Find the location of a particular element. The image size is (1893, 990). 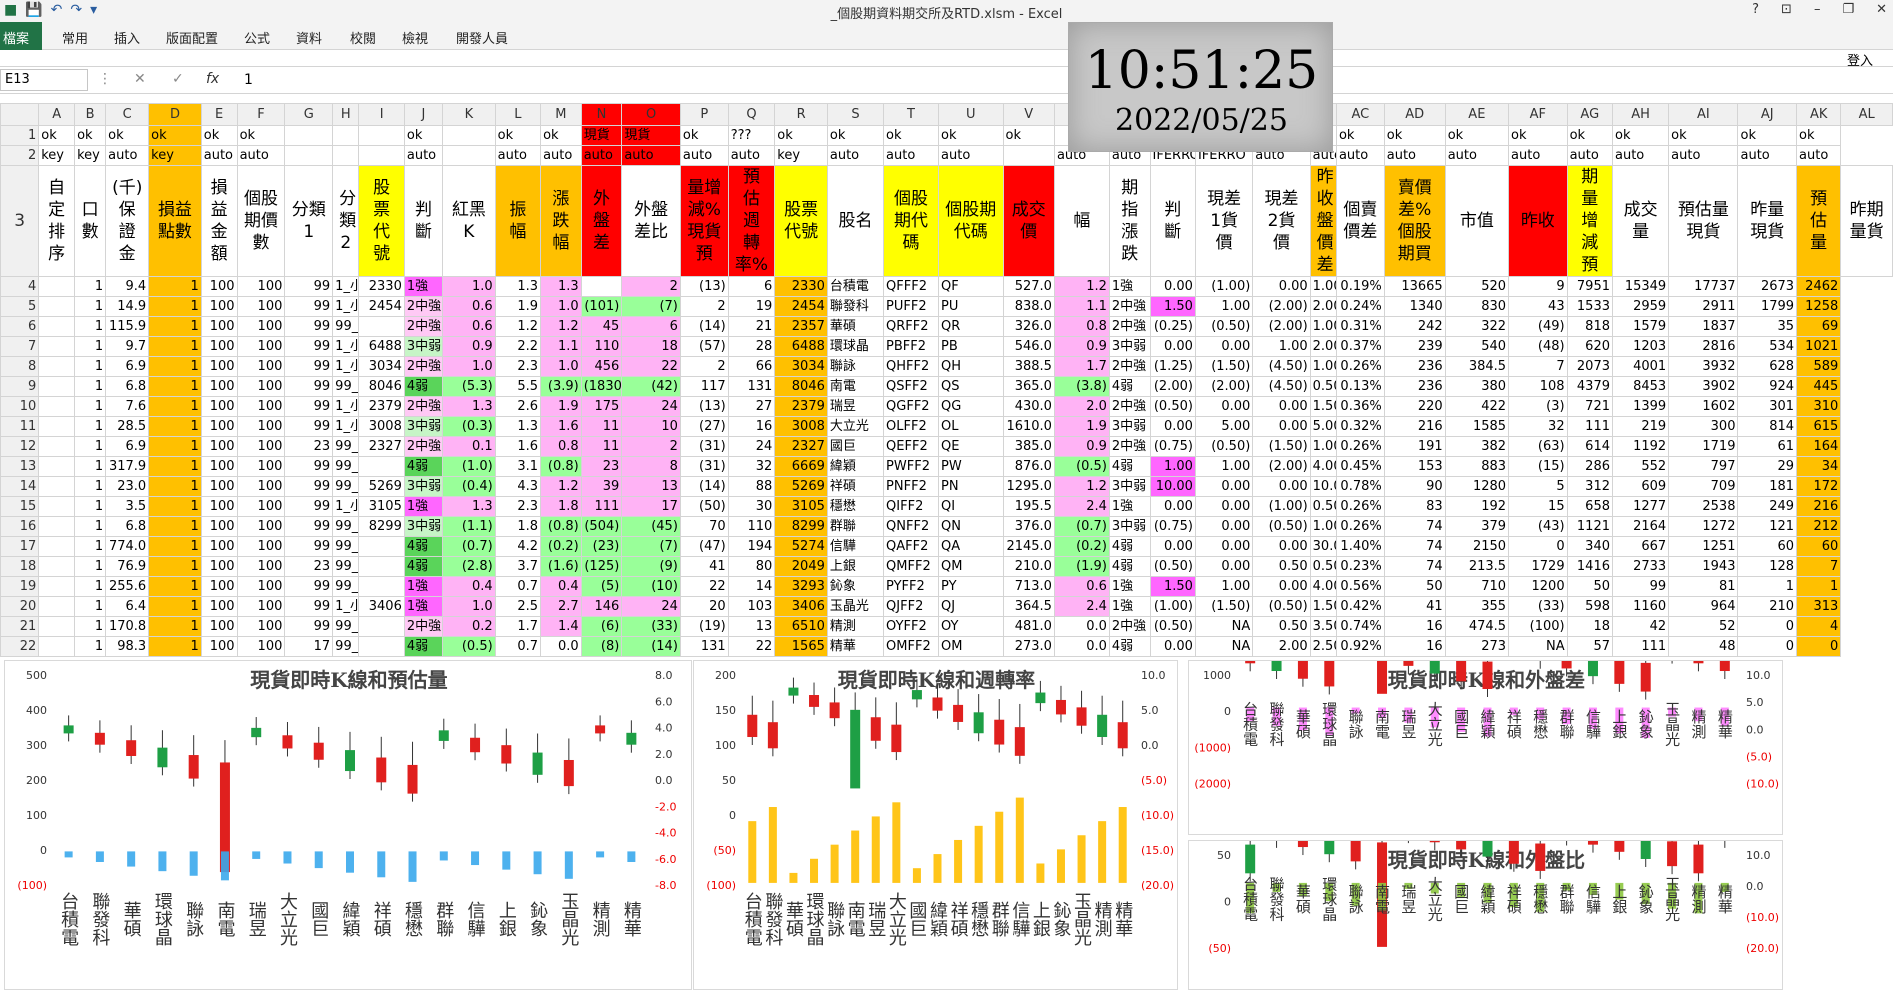

cell: 18 is located at coordinates (1590, 626).